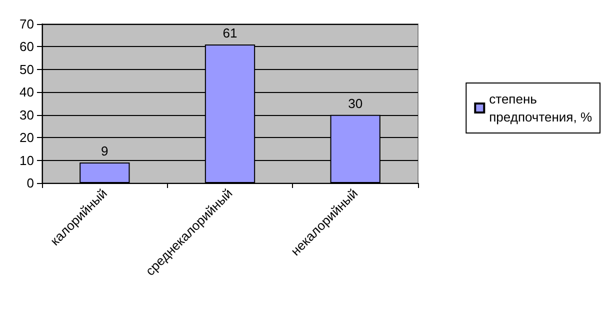 The image size is (608, 326). Describe the element at coordinates (104, 151) in the screenshot. I see `data-label: 9` at that location.